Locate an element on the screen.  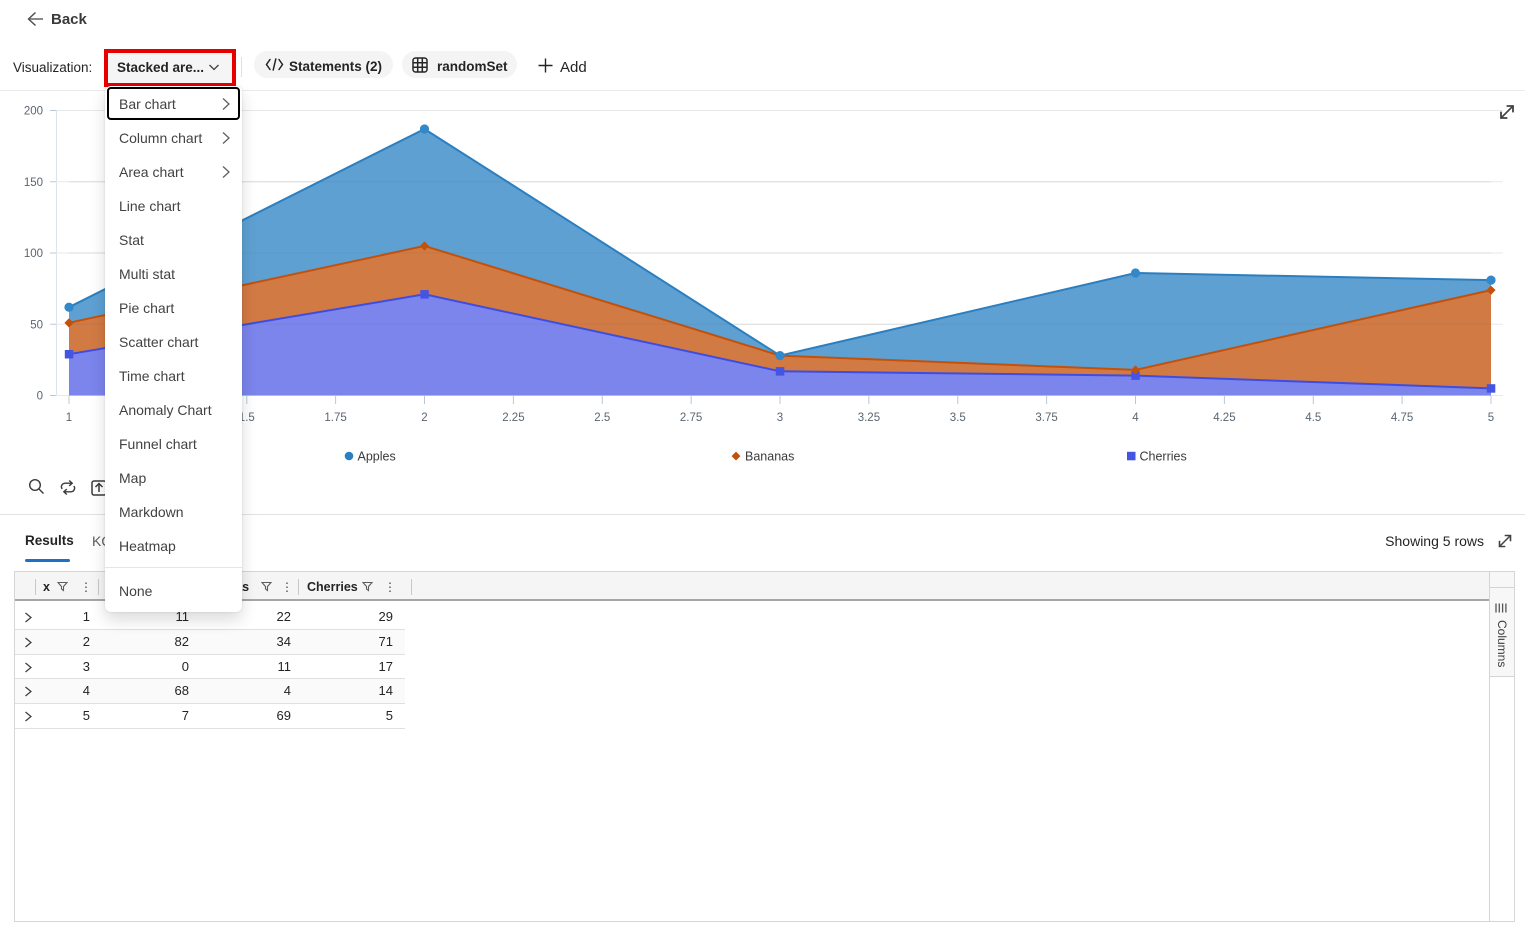
svg-text: 2 is located at coordinates (424, 418).